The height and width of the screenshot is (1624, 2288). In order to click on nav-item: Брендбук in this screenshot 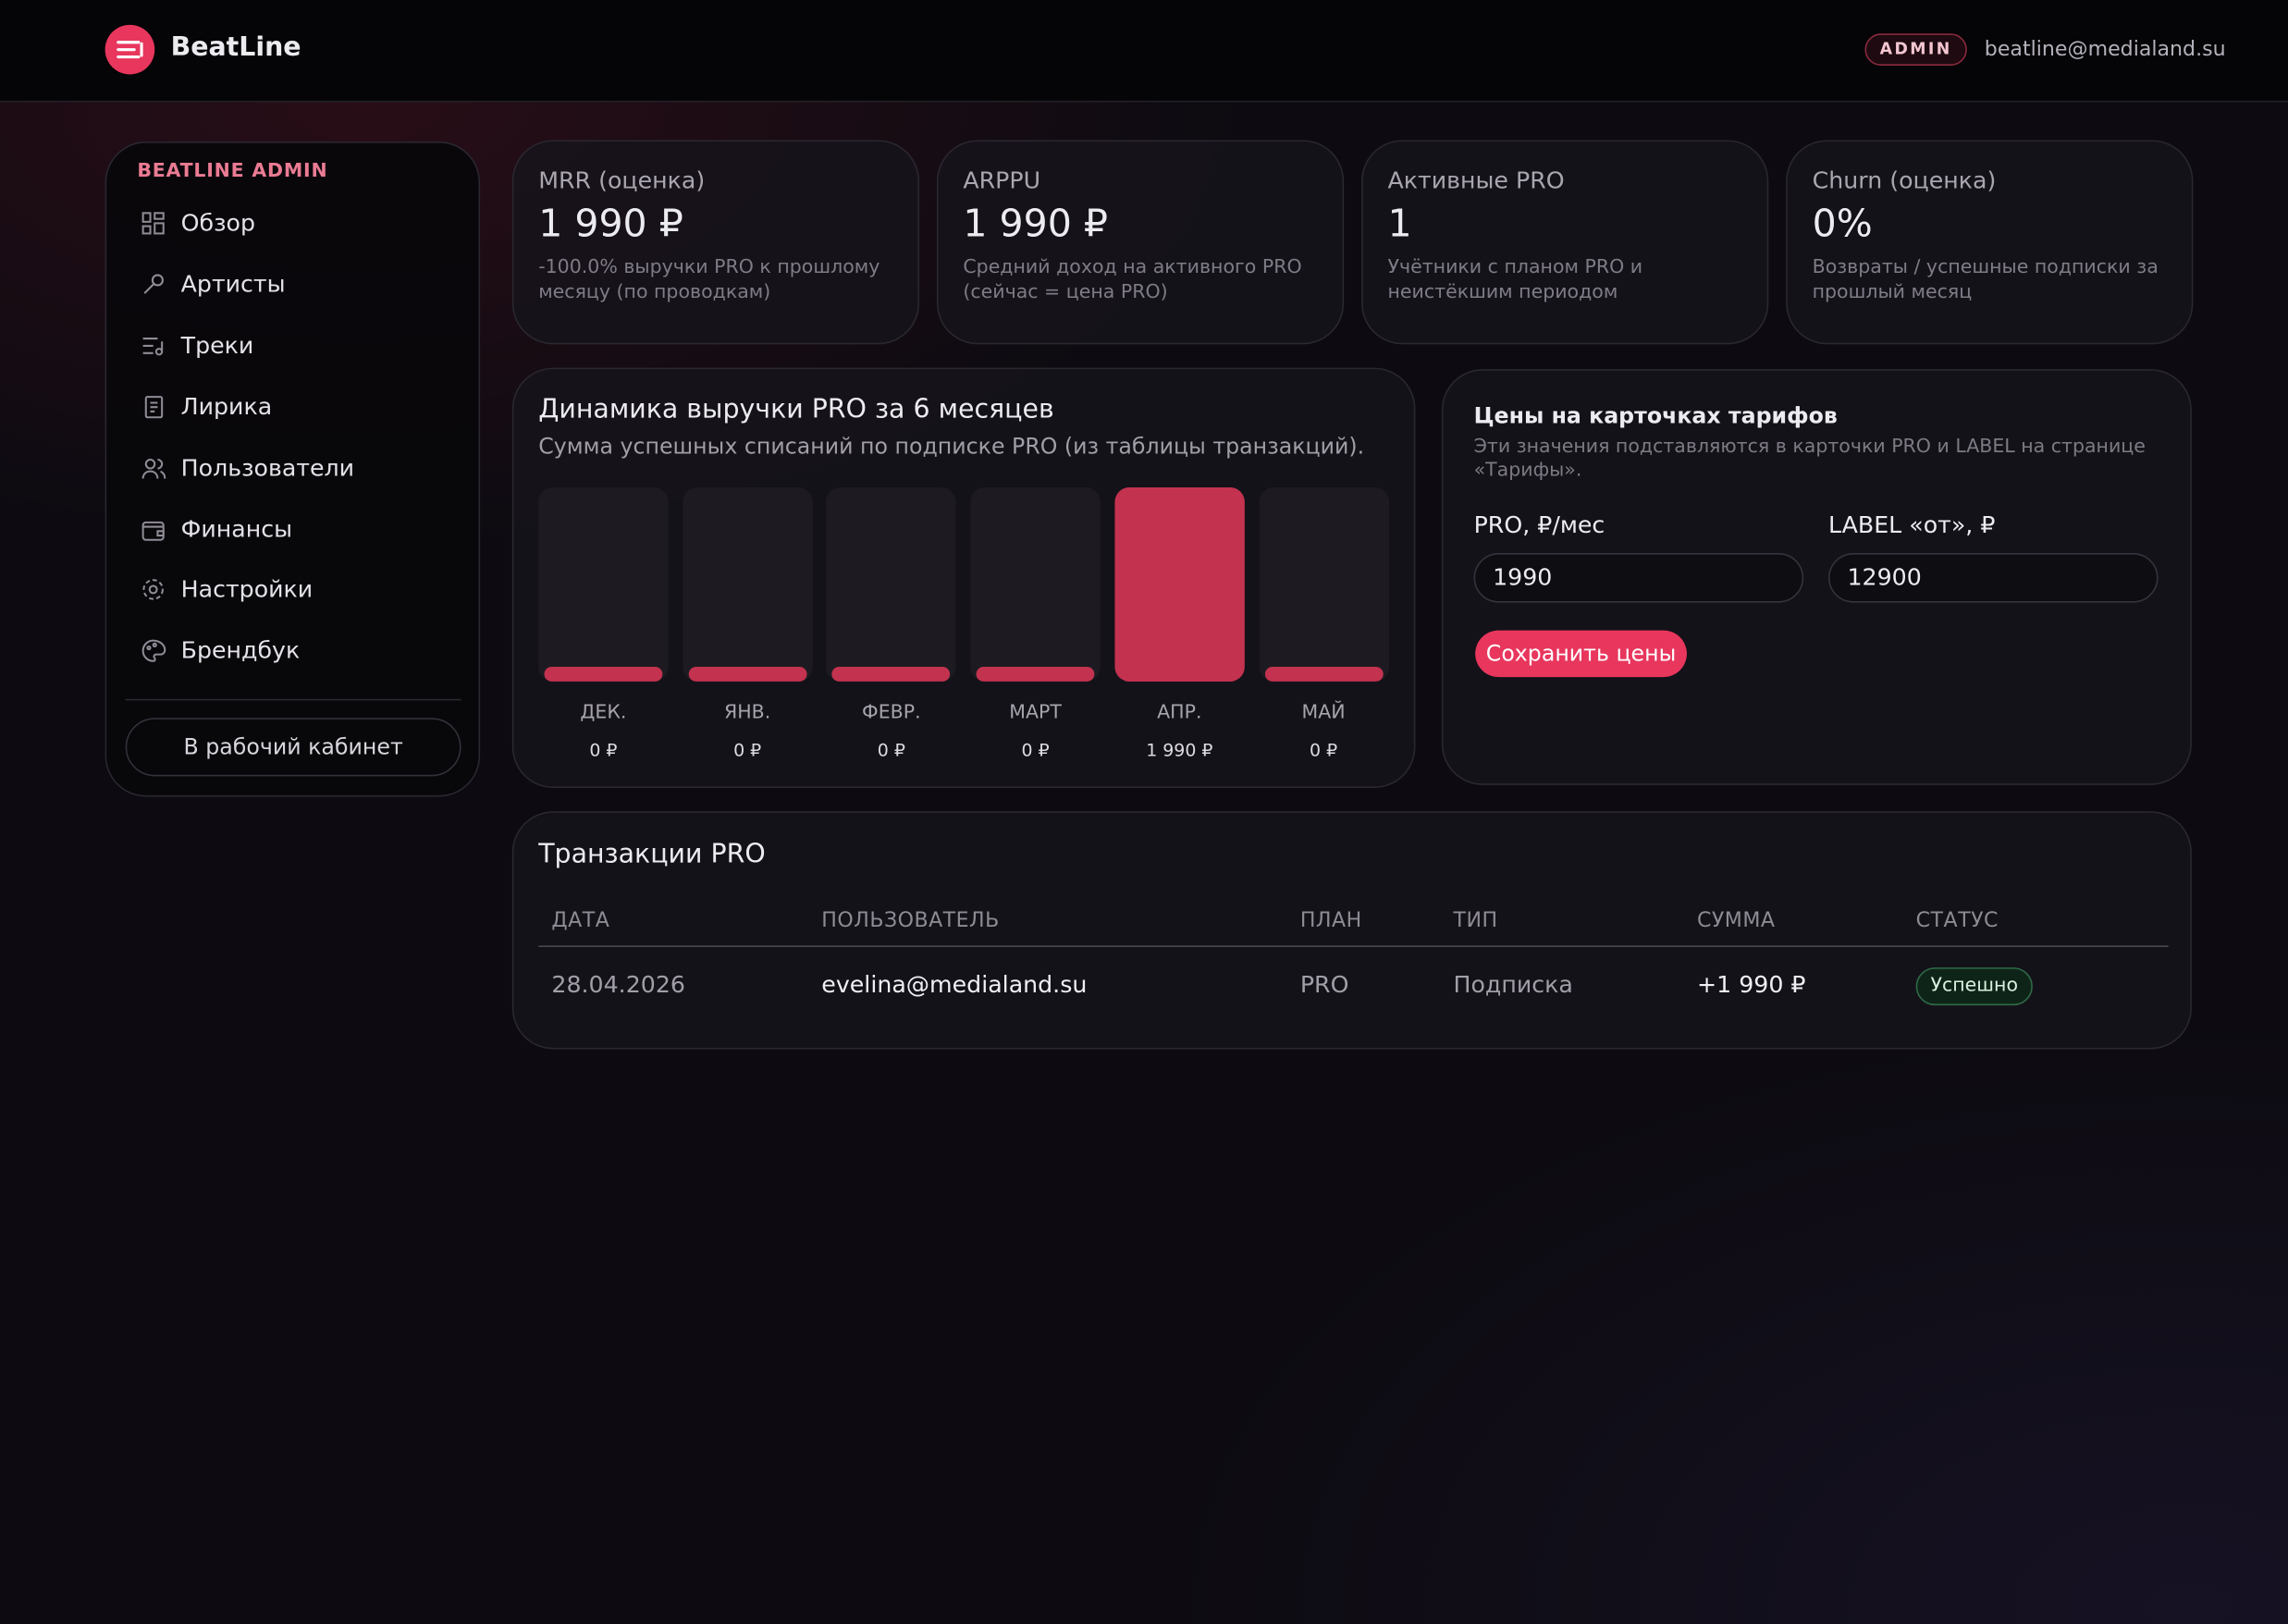, I will do `click(240, 650)`.